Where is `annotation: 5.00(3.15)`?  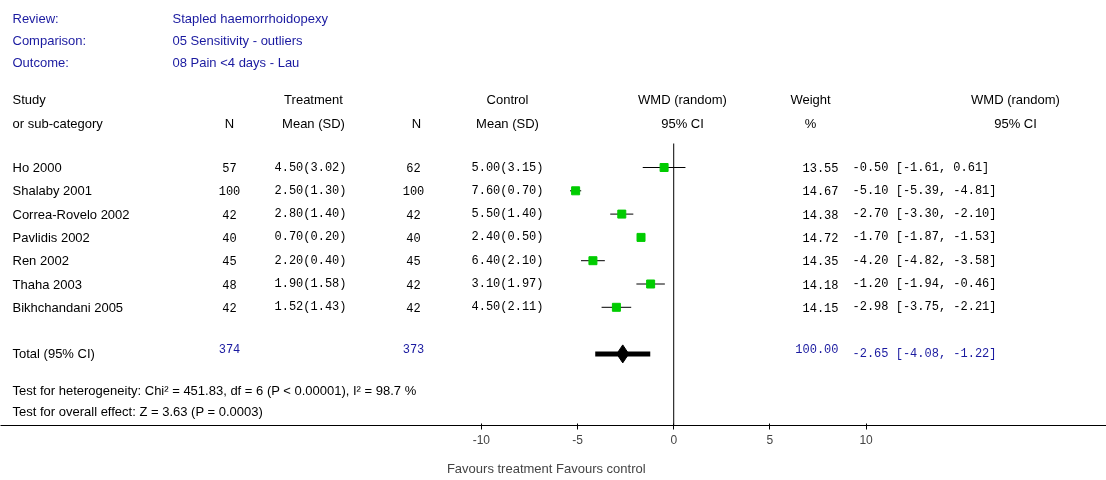
annotation: 5.00(3.15) is located at coordinates (507, 167).